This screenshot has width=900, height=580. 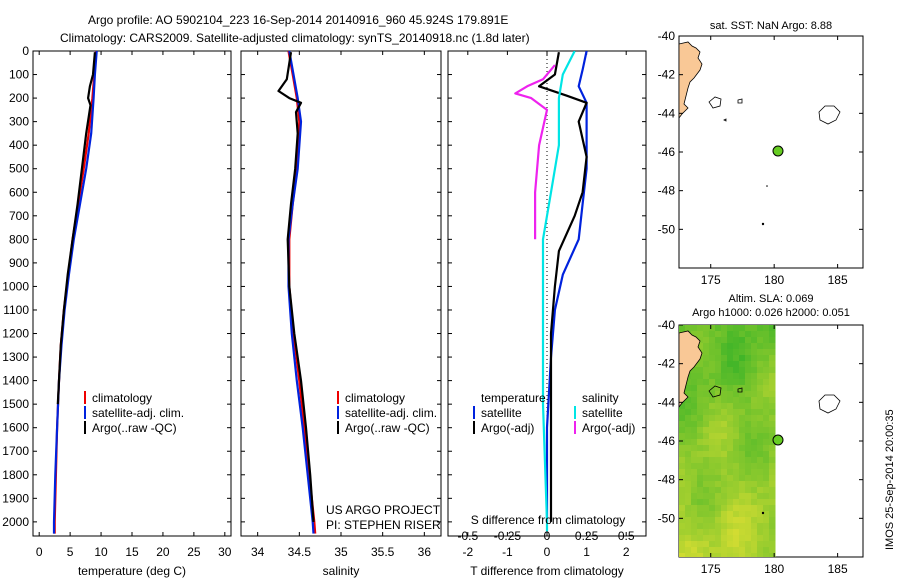 What do you see at coordinates (341, 552) in the screenshot?
I see `x-tick-label: 35` at bounding box center [341, 552].